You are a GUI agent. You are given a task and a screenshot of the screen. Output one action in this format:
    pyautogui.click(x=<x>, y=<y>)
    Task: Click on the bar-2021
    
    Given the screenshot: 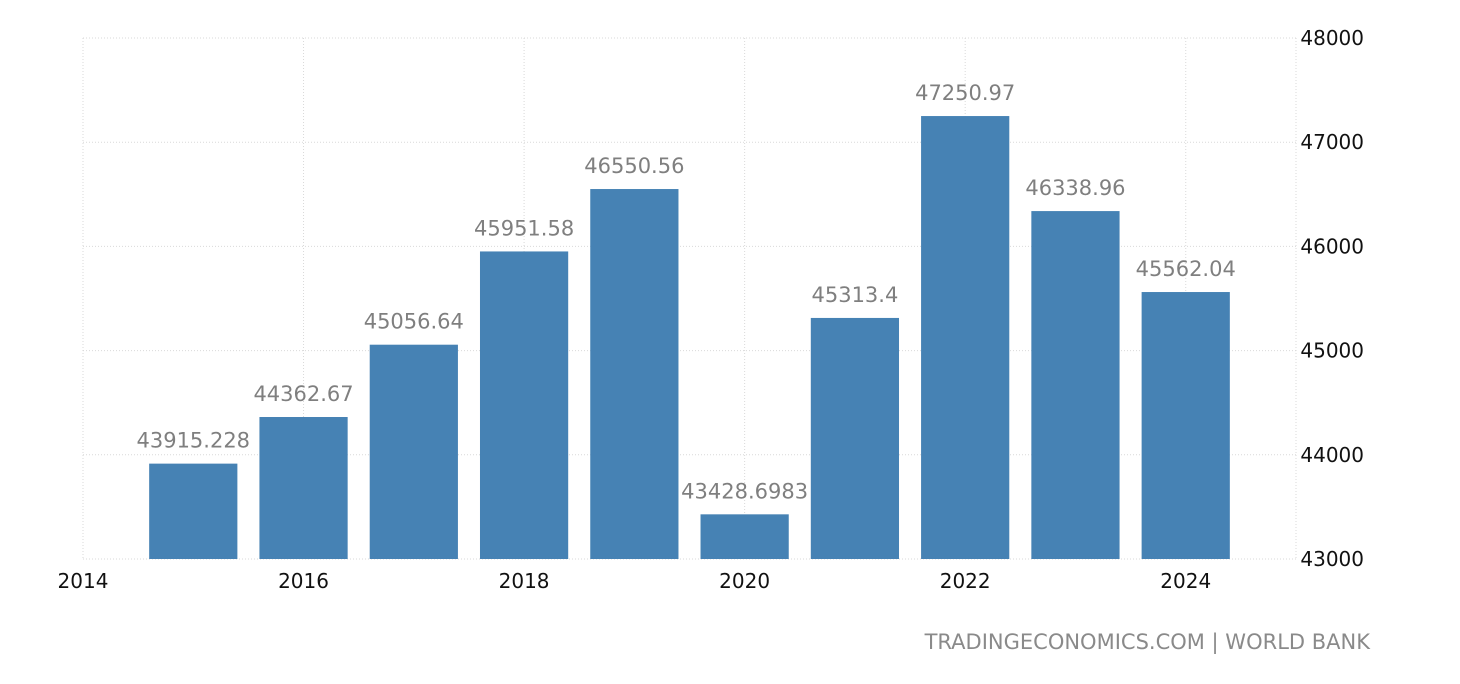 What is the action you would take?
    pyautogui.click(x=855, y=438)
    